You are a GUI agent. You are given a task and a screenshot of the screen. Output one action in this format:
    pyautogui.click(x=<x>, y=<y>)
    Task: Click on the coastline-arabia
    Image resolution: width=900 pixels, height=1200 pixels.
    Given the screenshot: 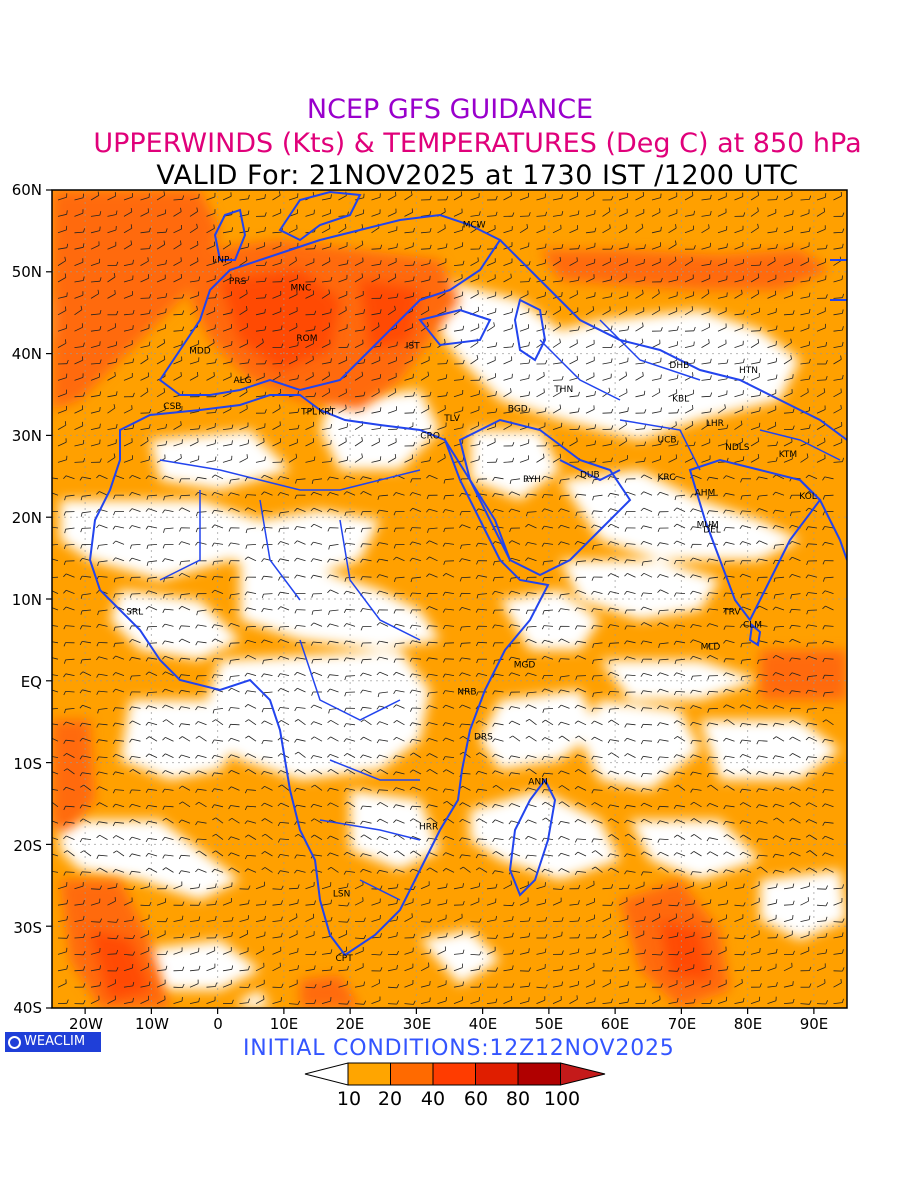 What is the action you would take?
    pyautogui.click(x=545, y=497)
    